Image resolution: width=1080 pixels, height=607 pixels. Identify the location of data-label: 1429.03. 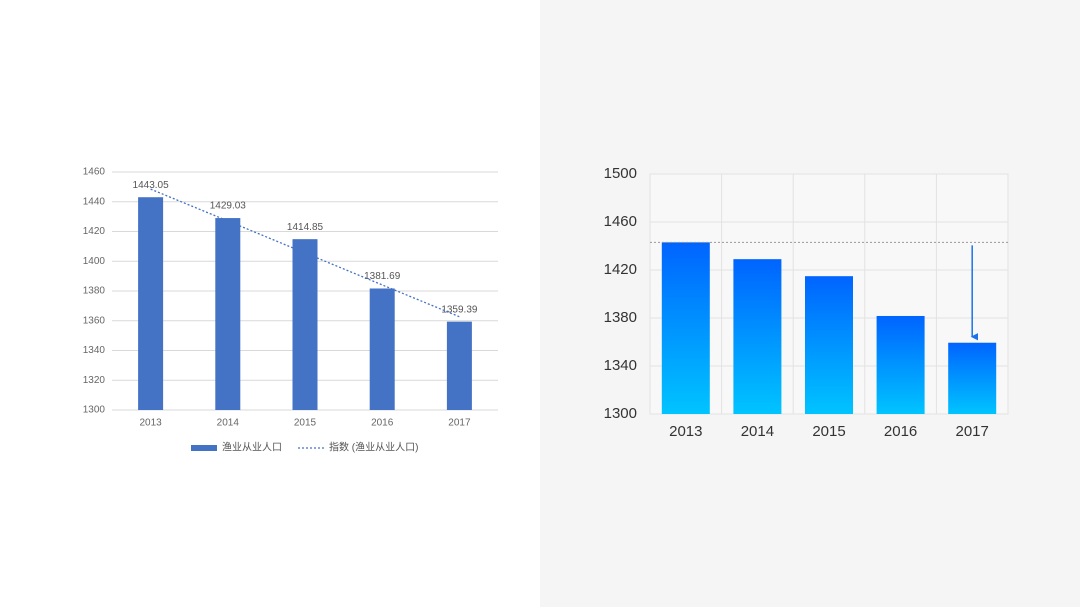
(228, 206).